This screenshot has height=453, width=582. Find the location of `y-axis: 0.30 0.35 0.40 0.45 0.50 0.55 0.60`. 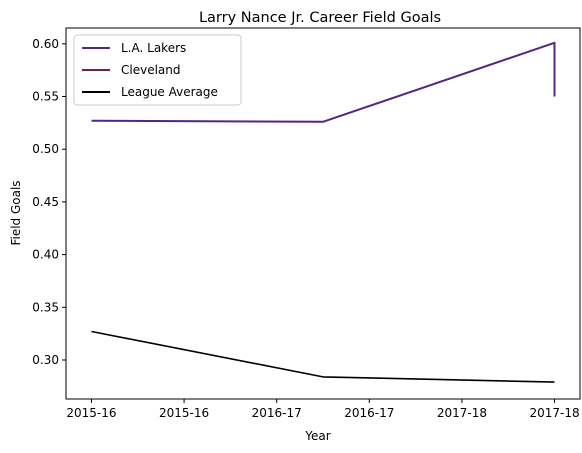

y-axis: 0.30 0.35 0.40 0.45 0.50 0.55 0.60 is located at coordinates (49, 202).